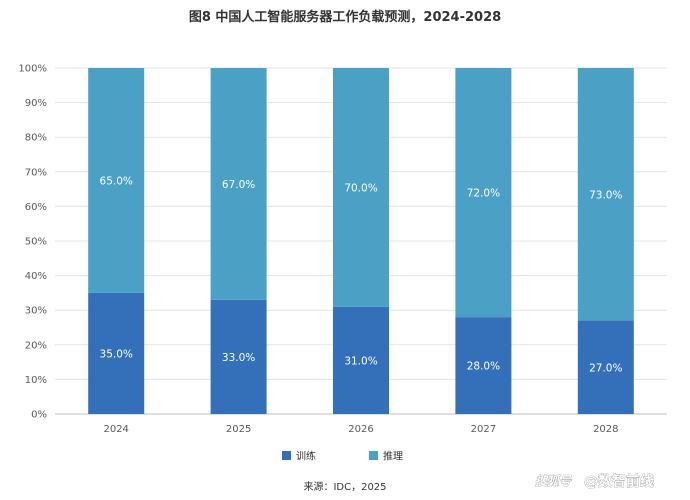 This screenshot has width=690, height=500. I want to click on y-tick-label: 100%, so click(32, 69).